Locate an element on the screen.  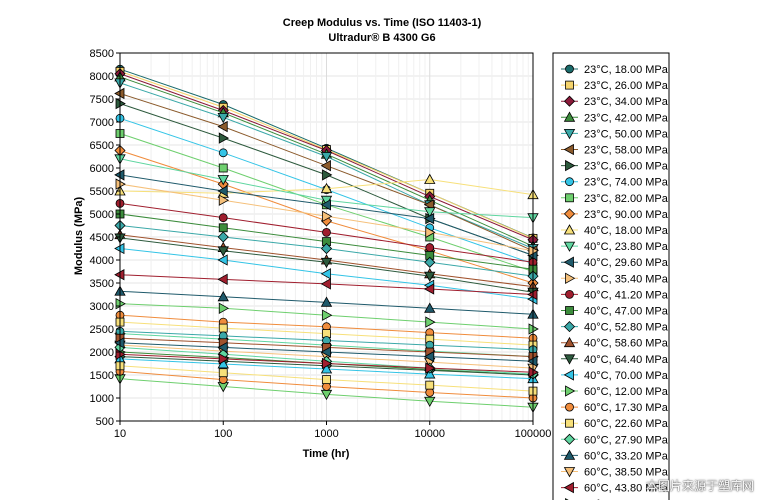
legend-item: 23°C, 74.00 MPa is located at coordinates (615, 183).